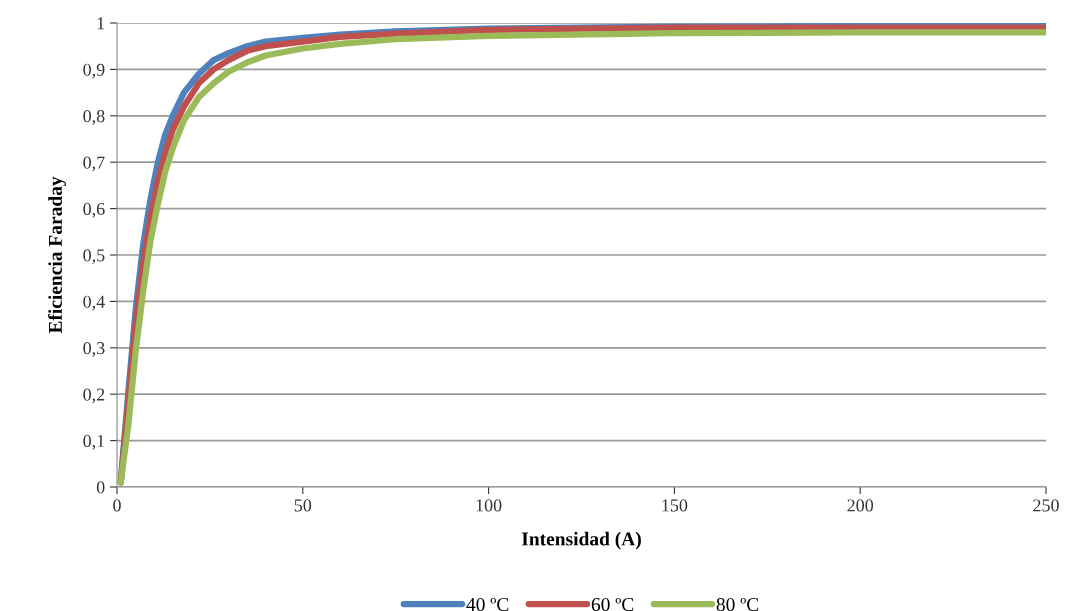 This screenshot has height=611, width=1068. What do you see at coordinates (57, 255) in the screenshot?
I see `y-axis-title: Eficiencia Faraday` at bounding box center [57, 255].